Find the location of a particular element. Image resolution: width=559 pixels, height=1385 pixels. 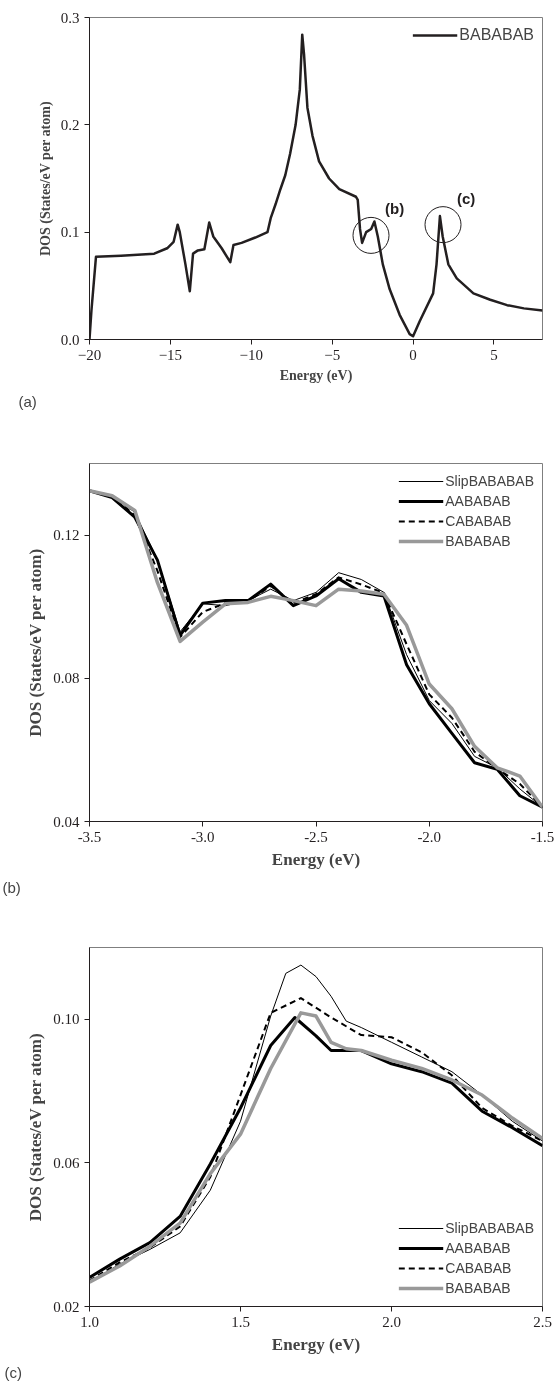

y-tick-label: 0.02 is located at coordinates (66, 1306).